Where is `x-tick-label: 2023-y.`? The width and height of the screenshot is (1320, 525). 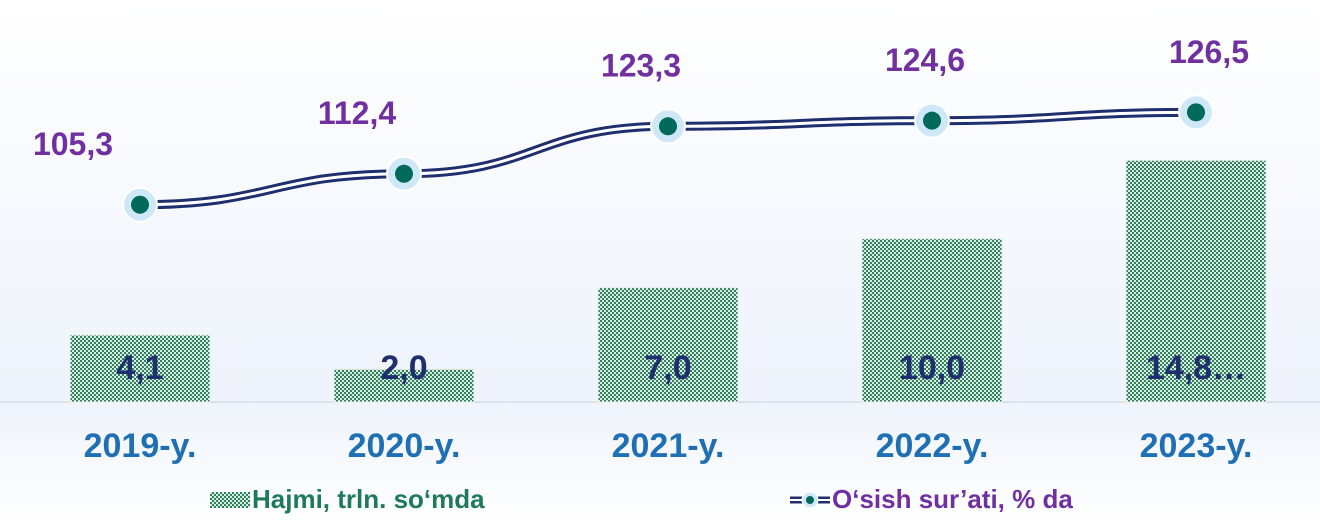
x-tick-label: 2023-y. is located at coordinates (1196, 446).